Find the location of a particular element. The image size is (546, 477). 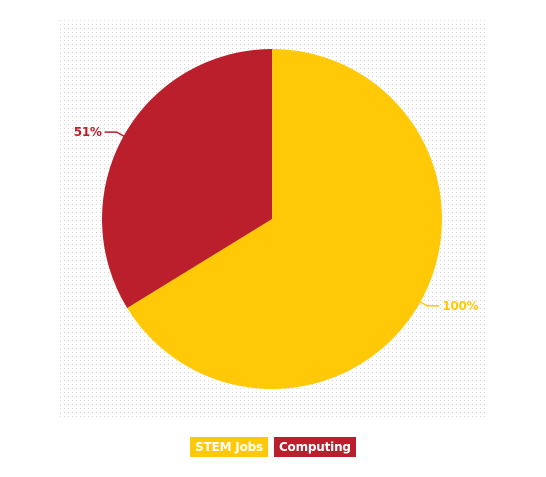

legend: STEM Jobs Computing is located at coordinates (273, 447).